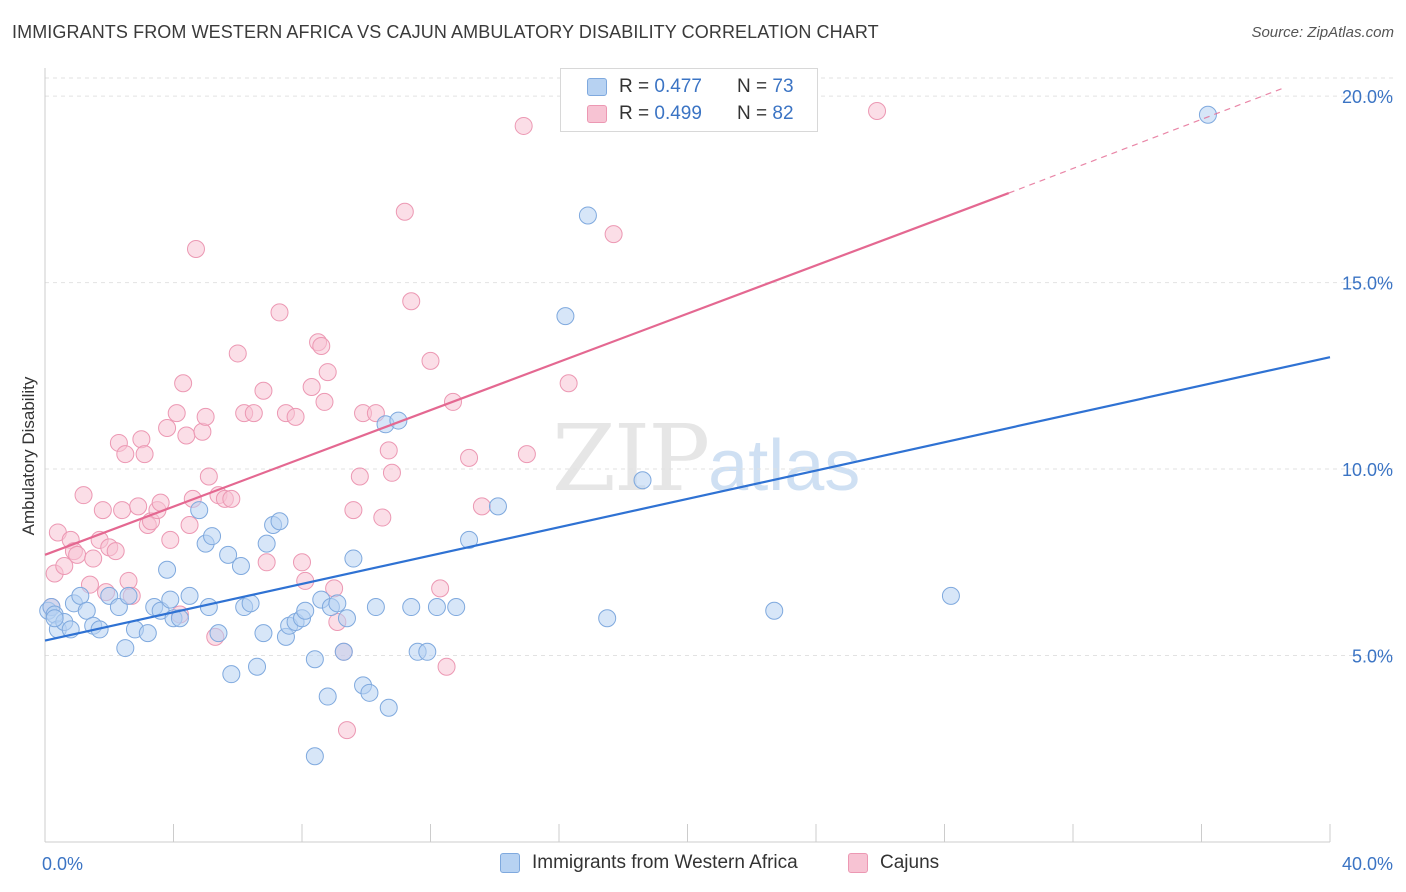 This screenshot has height=892, width=1406. What do you see at coordinates (1145, 141) in the screenshot?
I see `cajun-trendline-extension` at bounding box center [1145, 141].